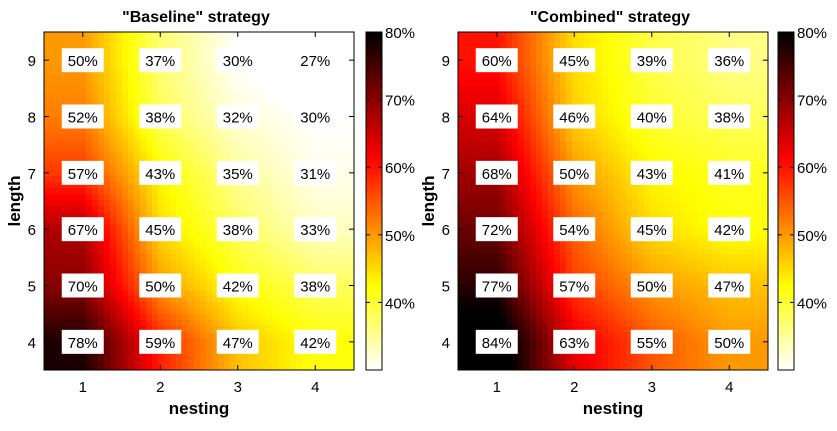 The height and width of the screenshot is (431, 837). Describe the element at coordinates (315, 229) in the screenshot. I see `cell-label: 33%` at that location.